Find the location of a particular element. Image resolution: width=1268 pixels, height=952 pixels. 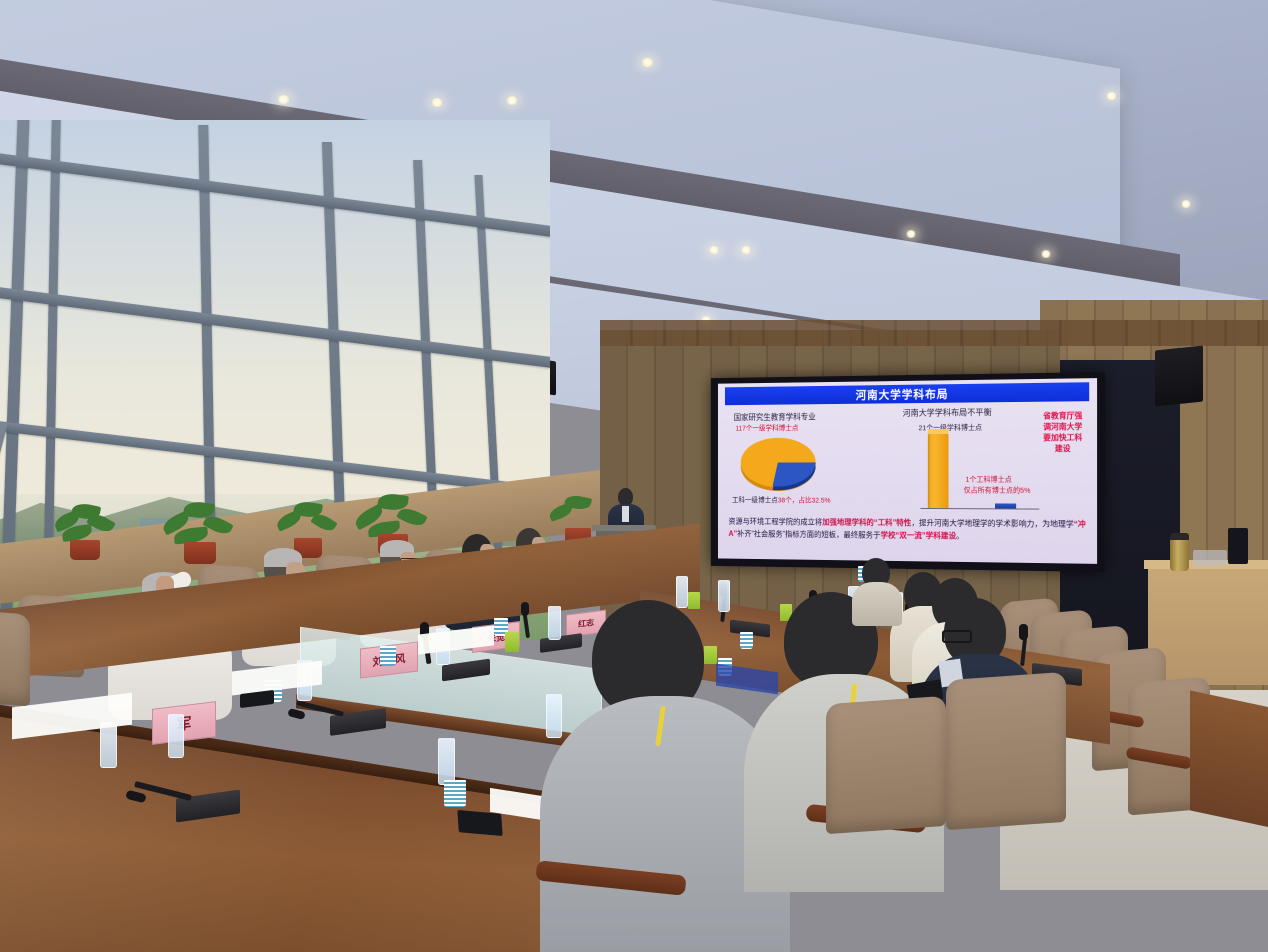

bar-chart-axis is located at coordinates (980, 508).